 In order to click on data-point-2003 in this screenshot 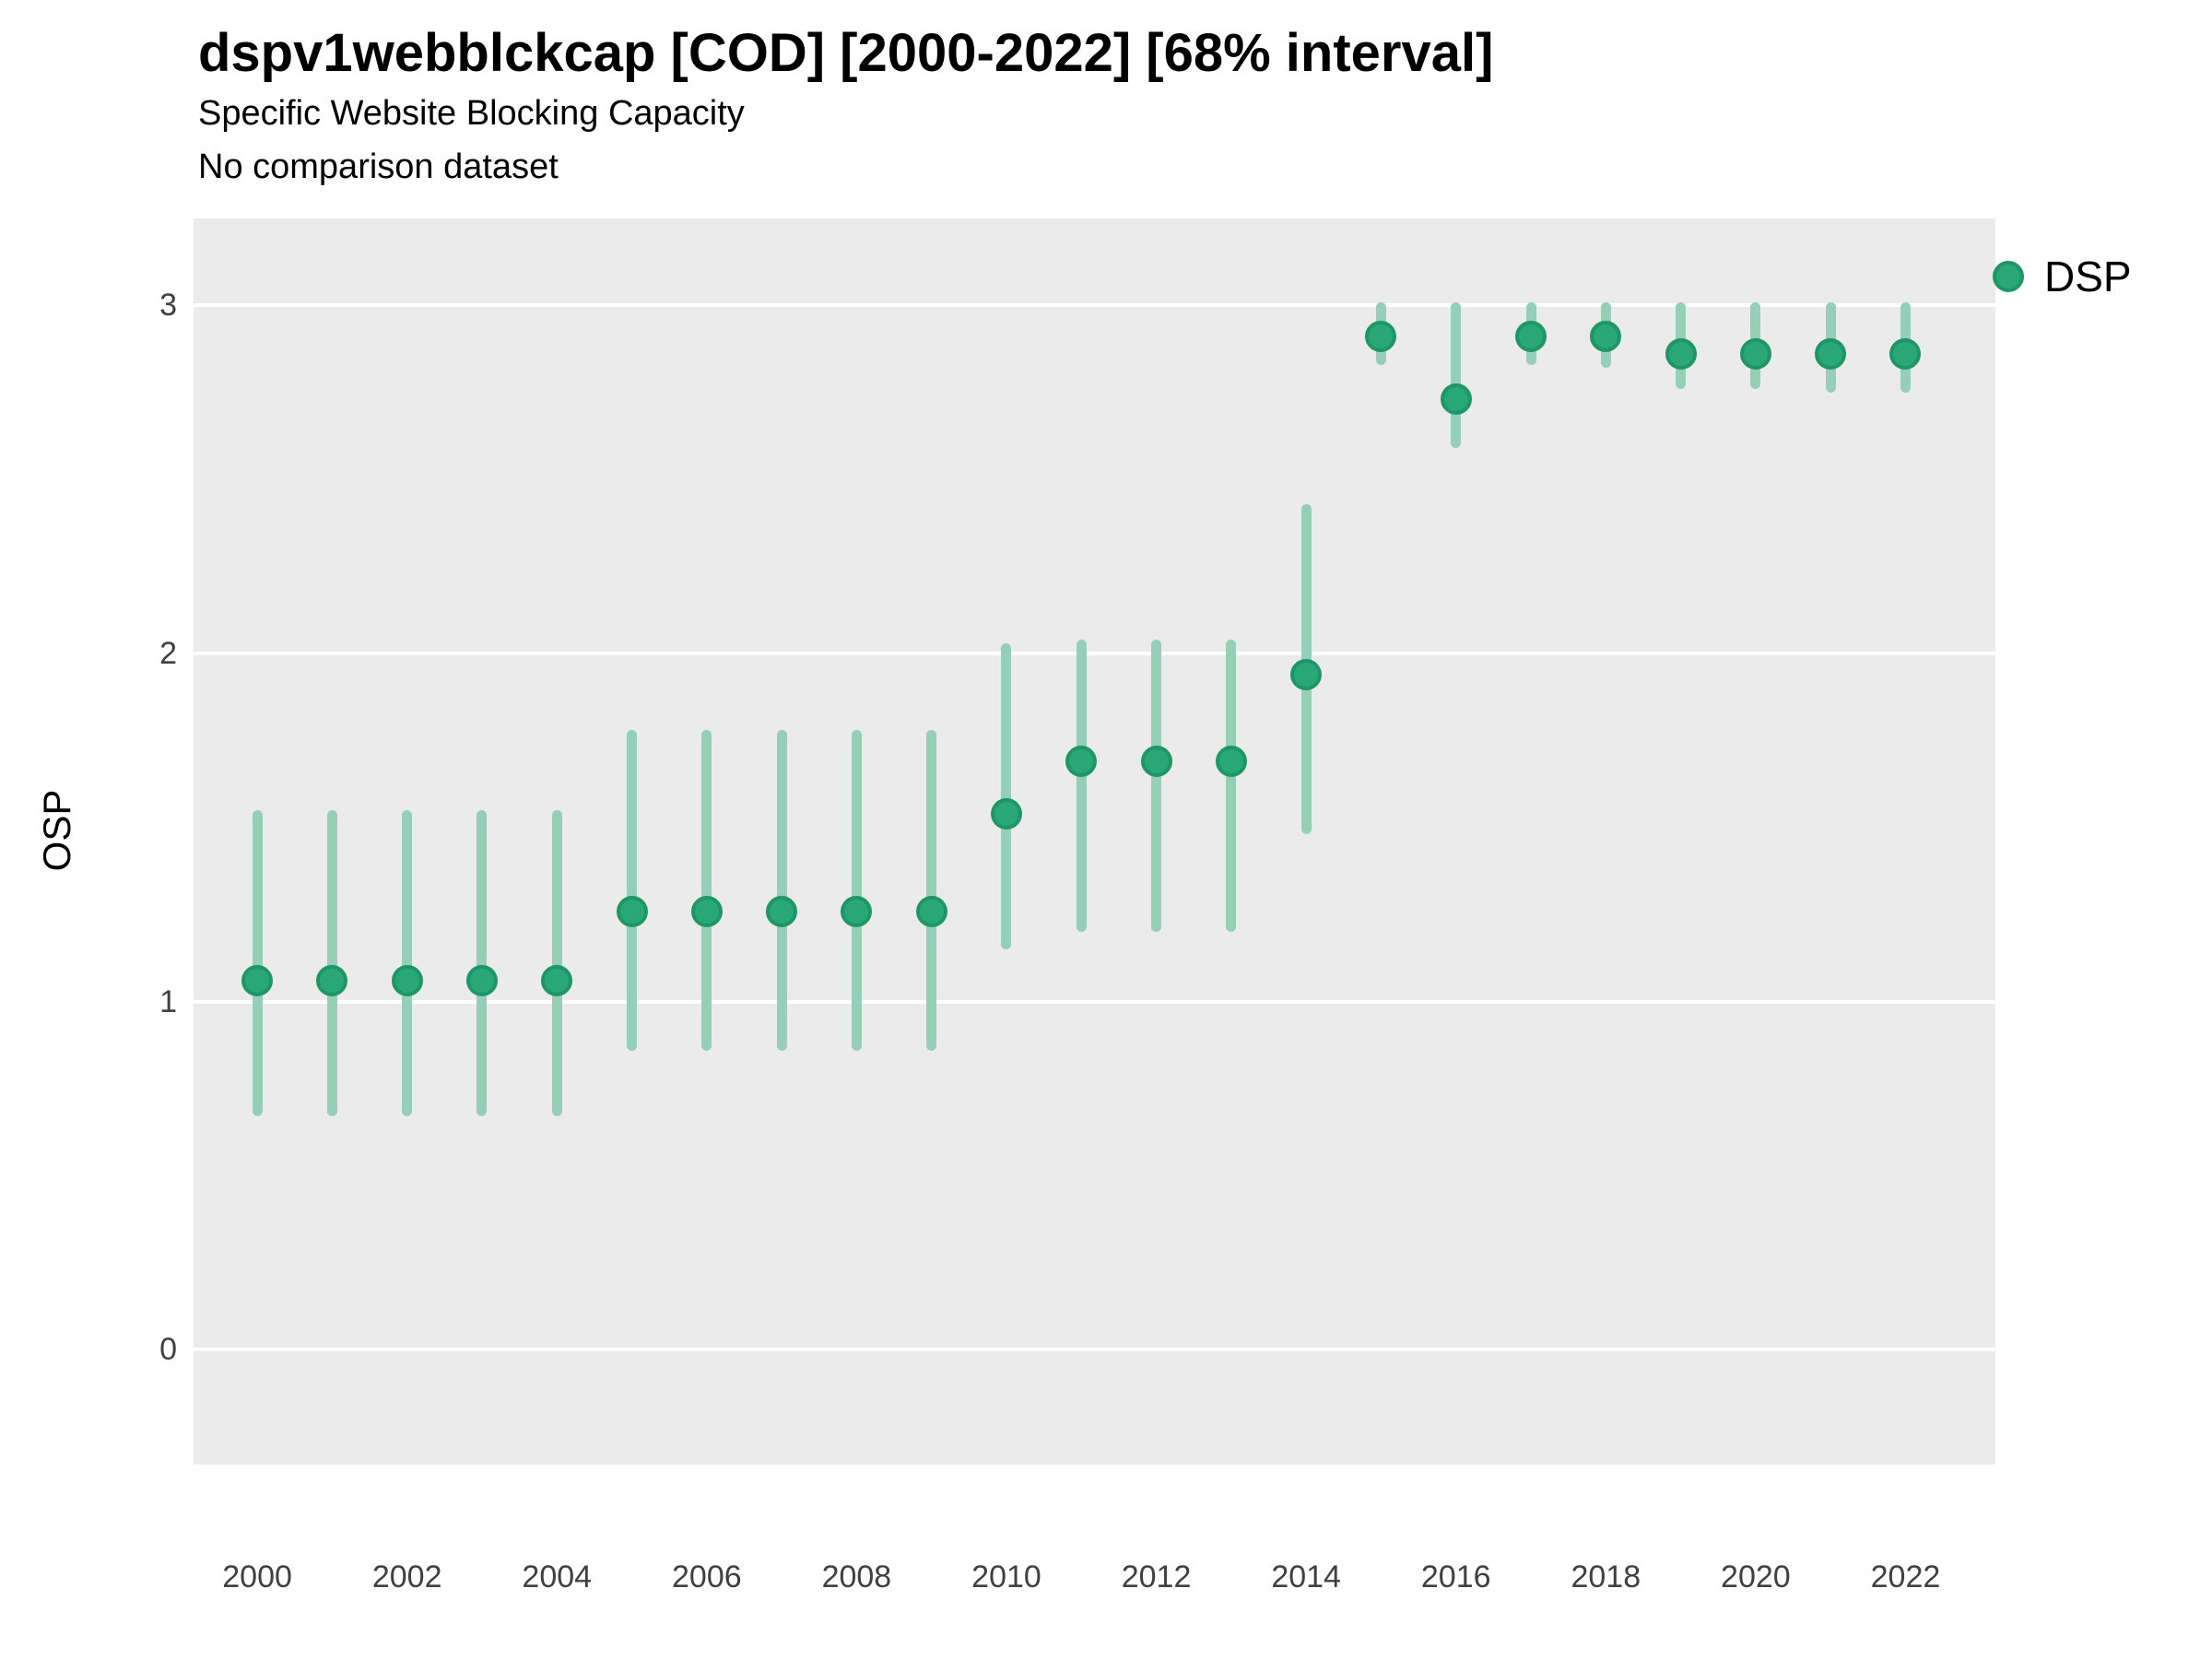, I will do `click(481, 981)`.